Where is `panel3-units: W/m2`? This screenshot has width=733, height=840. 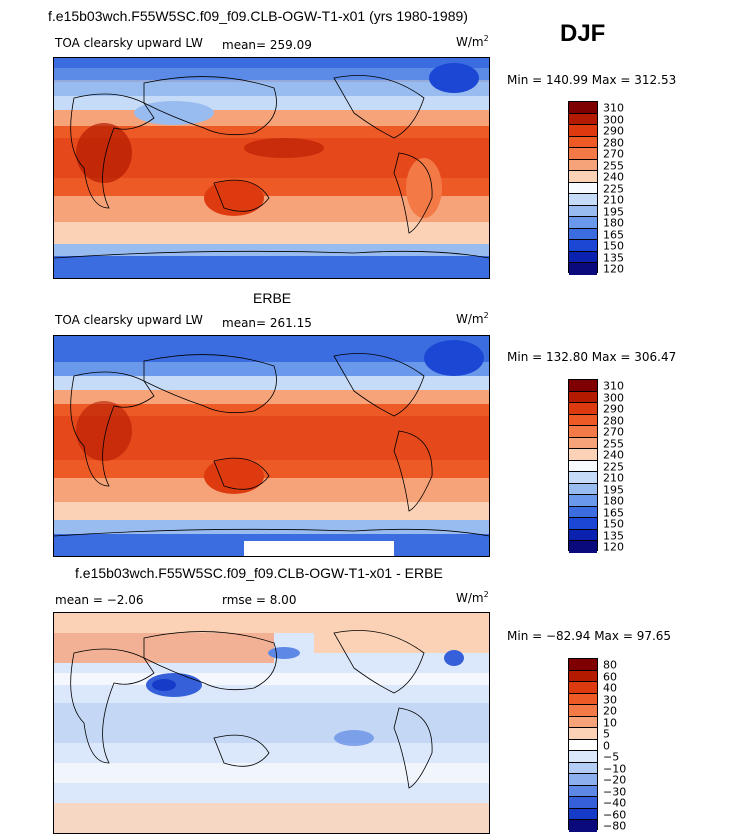 panel3-units: W/m2 is located at coordinates (472, 597).